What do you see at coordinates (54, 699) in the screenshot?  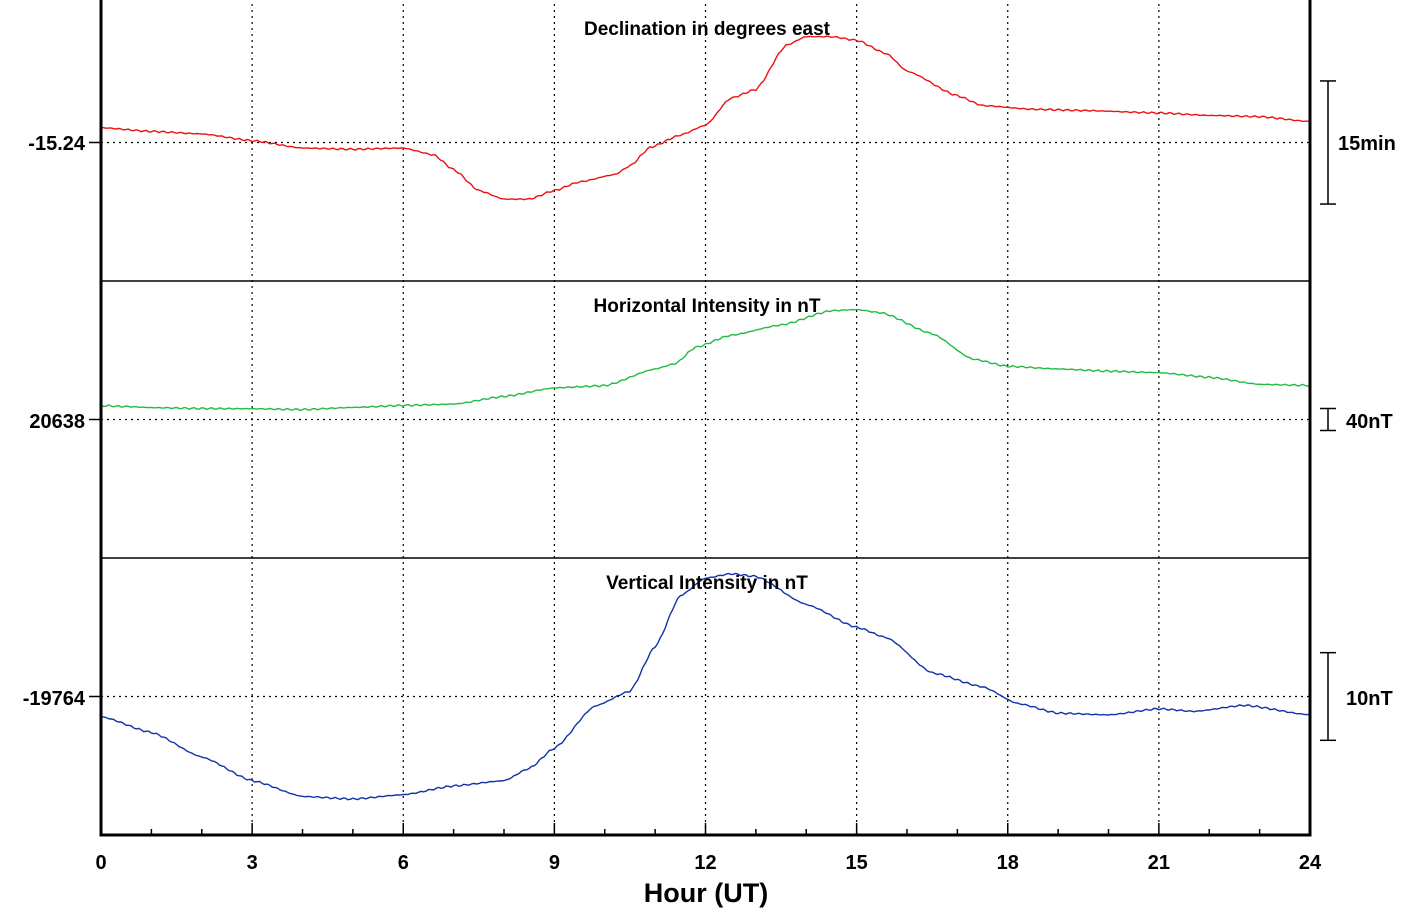 I see `vertical-intensity-reference-label: -19764` at bounding box center [54, 699].